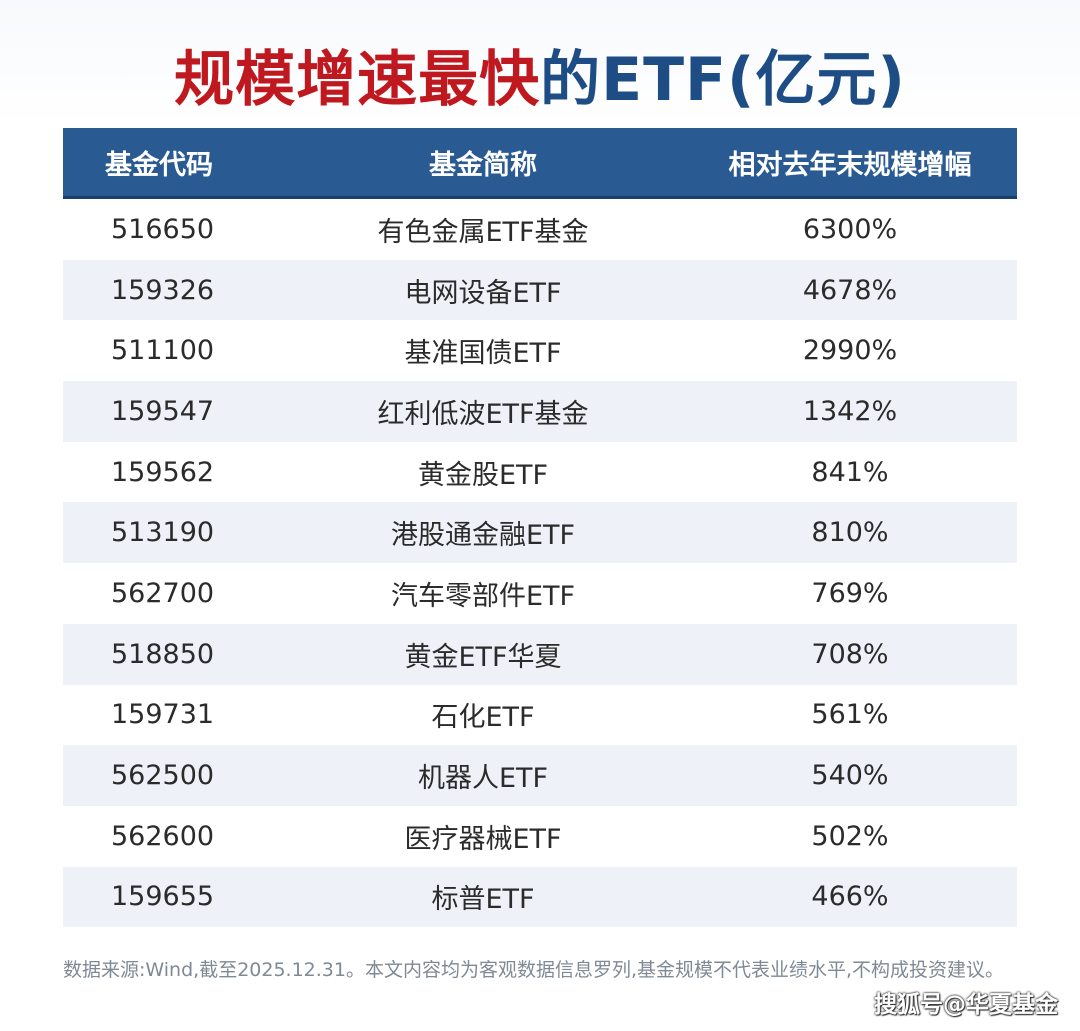  I want to click on cell-fund-code: 159731, so click(163, 715).